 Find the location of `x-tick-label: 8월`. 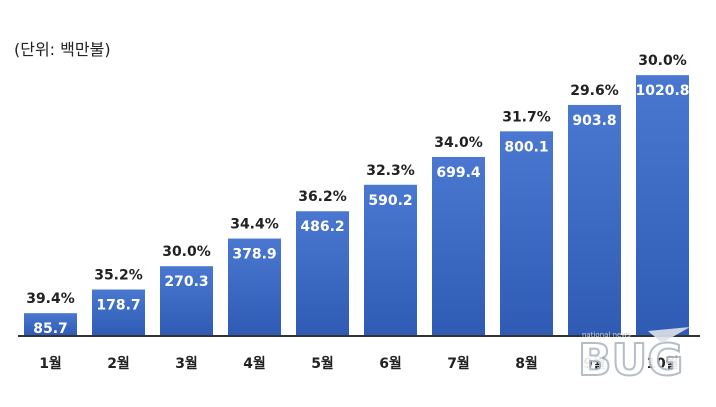

x-tick-label: 8월 is located at coordinates (526, 363).